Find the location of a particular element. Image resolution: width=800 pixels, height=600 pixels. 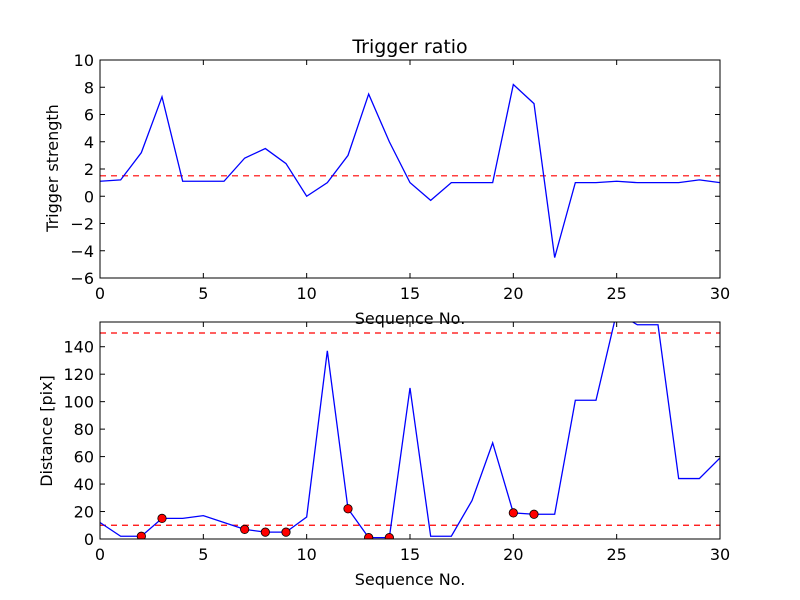

y-tick-label: 10 is located at coordinates (84, 60).